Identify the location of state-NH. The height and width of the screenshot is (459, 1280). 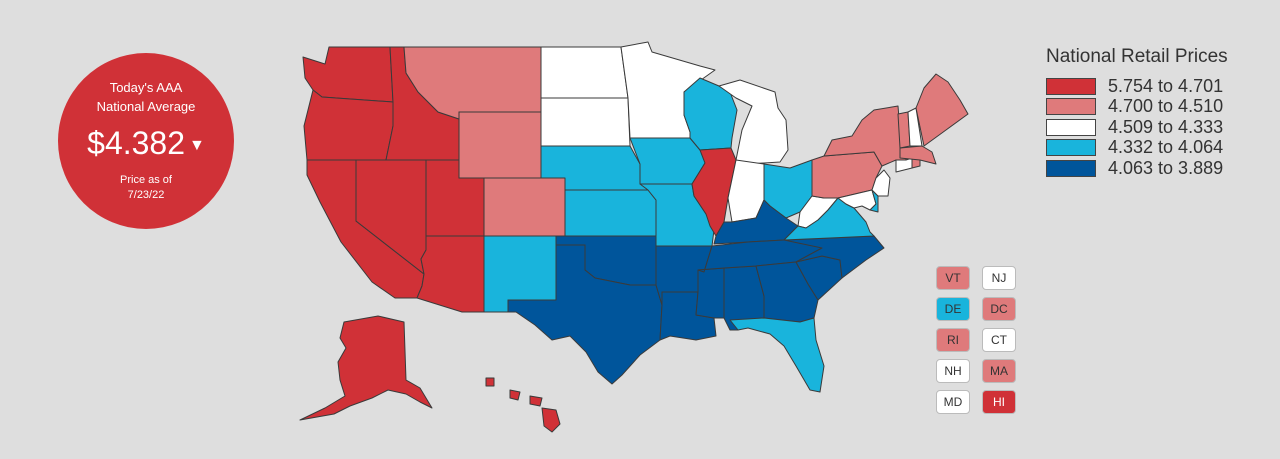
(915, 127).